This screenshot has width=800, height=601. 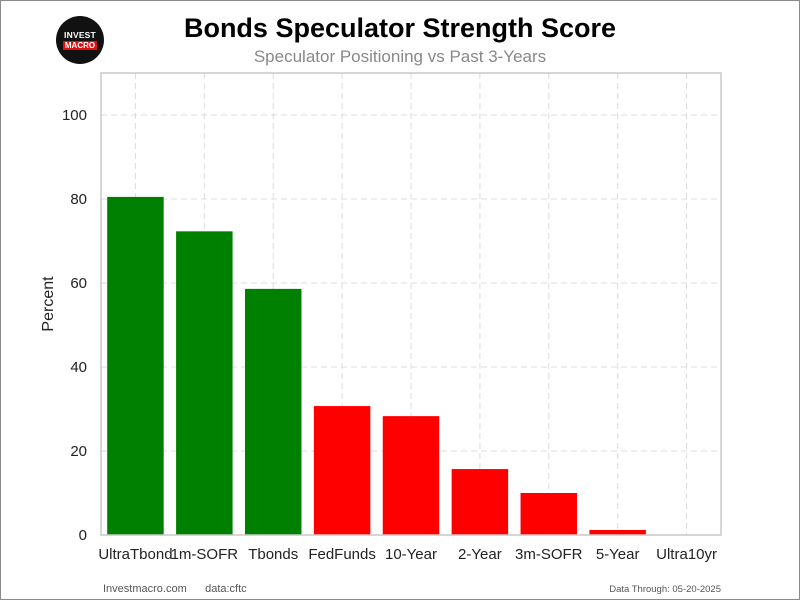 I want to click on x-tick-label: 3m-SOFR, so click(x=549, y=554).